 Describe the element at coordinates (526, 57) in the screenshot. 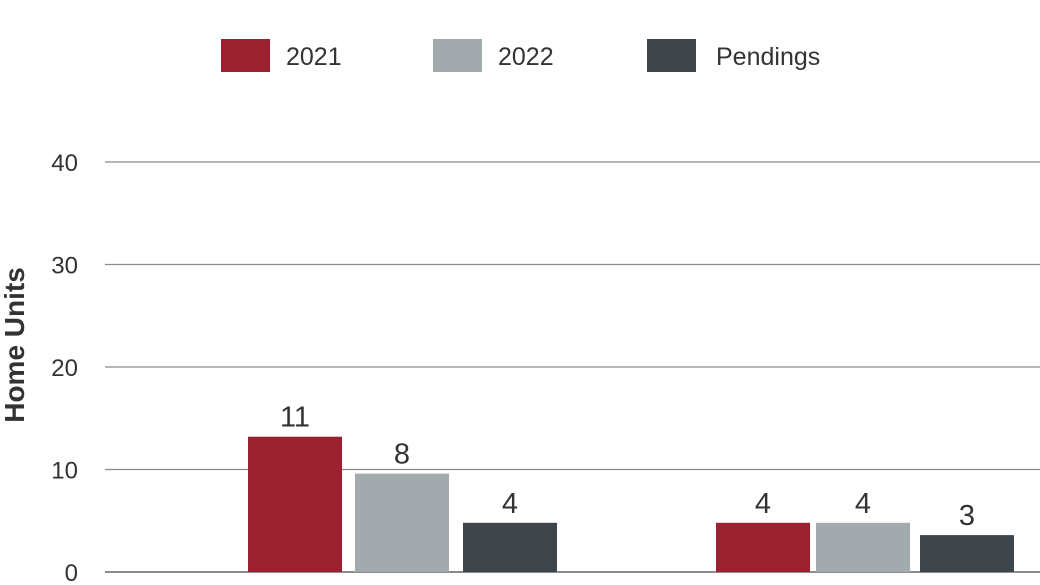

I see `legend-label-2022: 2022` at that location.